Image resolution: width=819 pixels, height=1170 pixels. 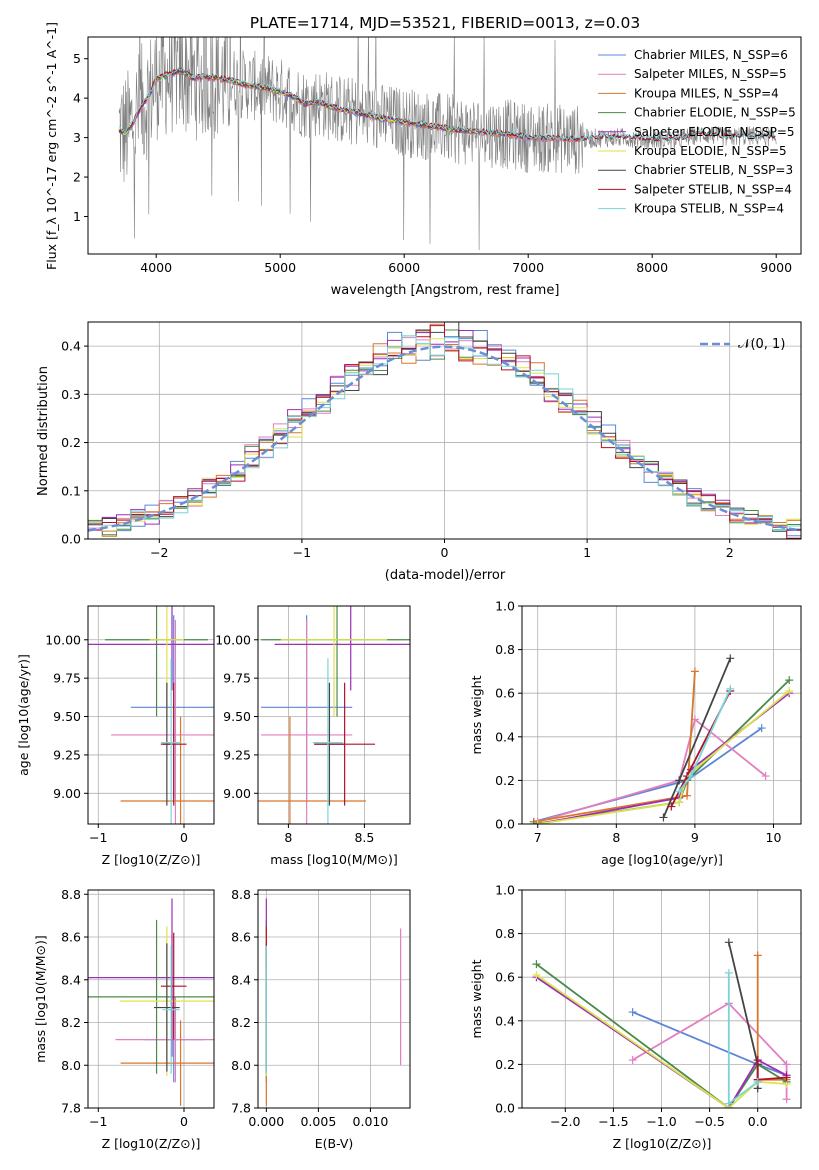 What do you see at coordinates (565, 1121) in the screenshot?
I see `x-tick-label: −2.0` at bounding box center [565, 1121].